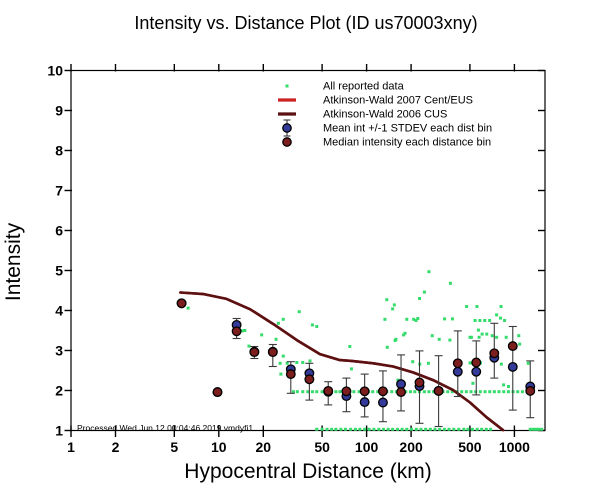  Describe the element at coordinates (59, 391) in the screenshot. I see `y-tick-label: 2` at that location.